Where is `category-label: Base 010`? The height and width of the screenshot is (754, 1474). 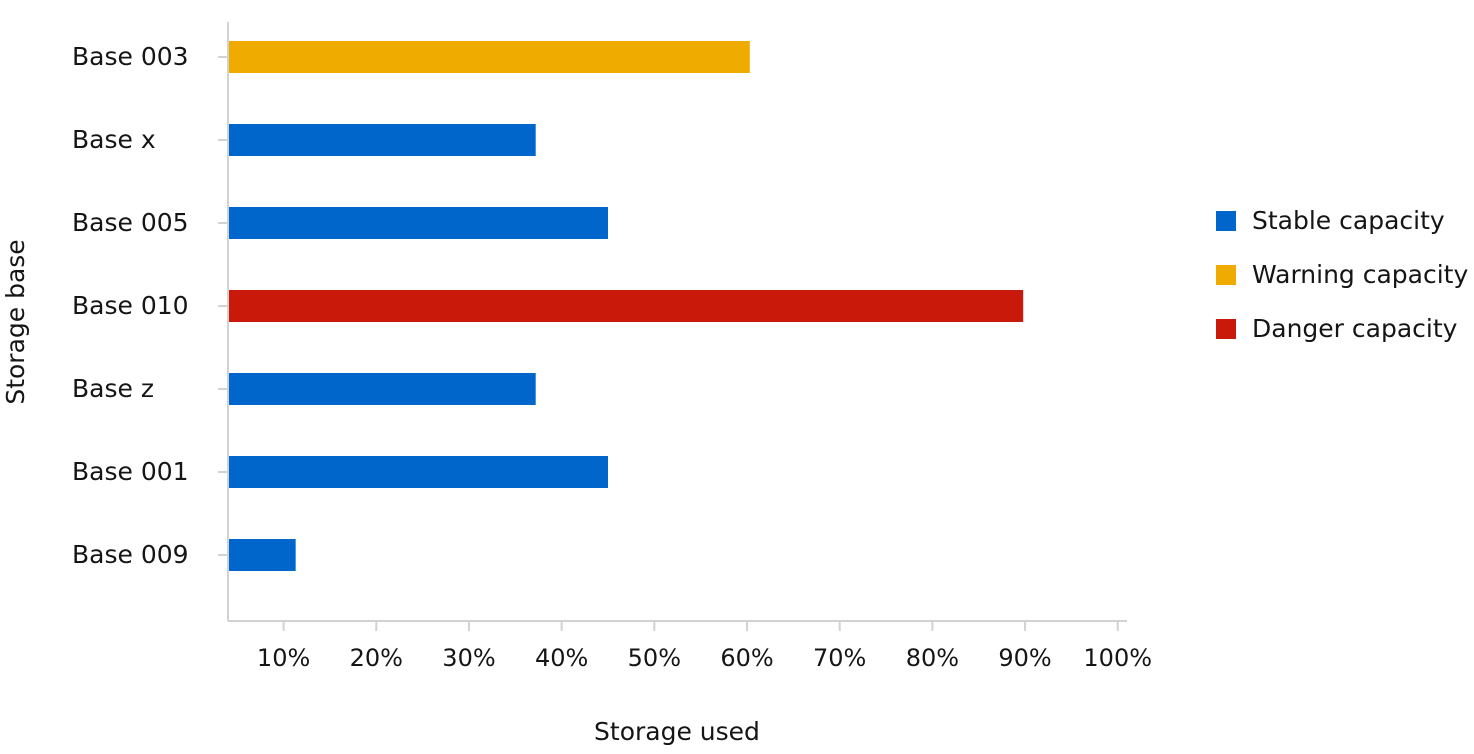 category-label: Base 010 is located at coordinates (130, 305).